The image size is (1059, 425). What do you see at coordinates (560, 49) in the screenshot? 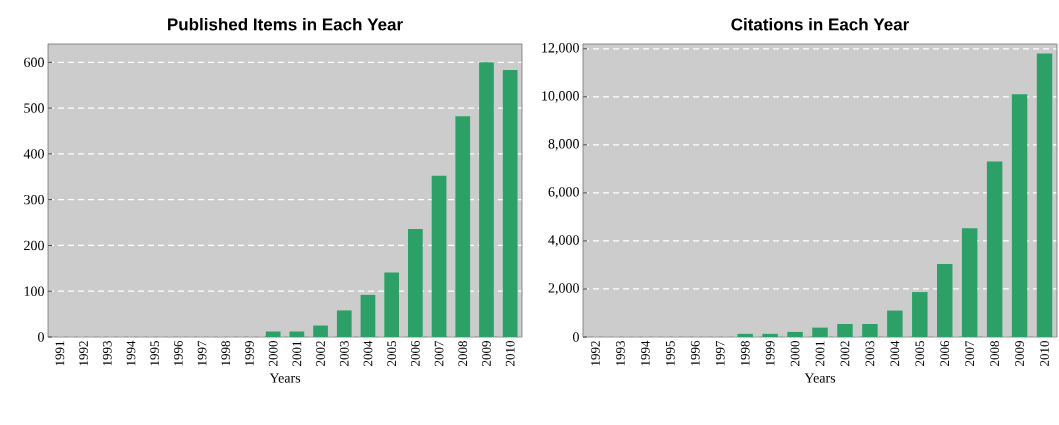
I see `y-tick-label: 12,000` at bounding box center [560, 49].